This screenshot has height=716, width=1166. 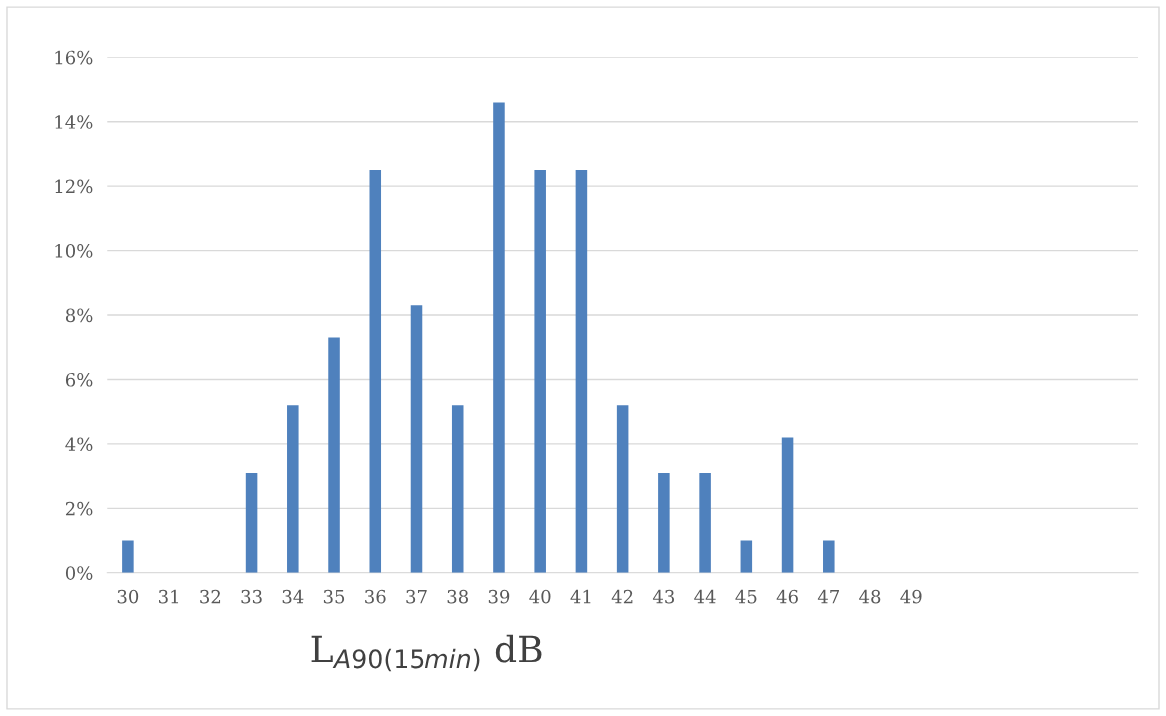 What do you see at coordinates (128, 596) in the screenshot?
I see `x-tick-label: 30` at bounding box center [128, 596].